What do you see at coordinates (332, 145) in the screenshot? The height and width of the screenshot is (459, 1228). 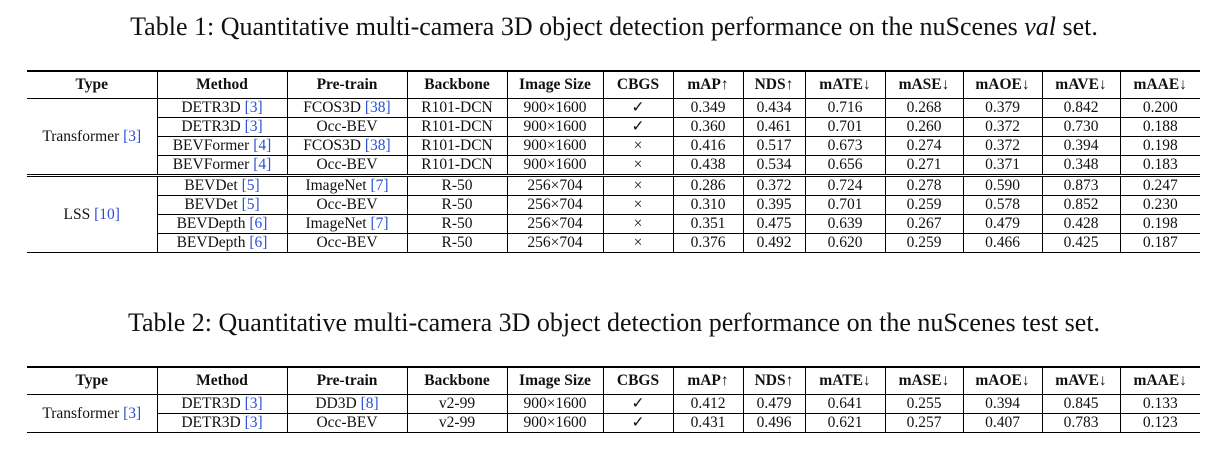 I see `cell-text: FCOS3D` at bounding box center [332, 145].